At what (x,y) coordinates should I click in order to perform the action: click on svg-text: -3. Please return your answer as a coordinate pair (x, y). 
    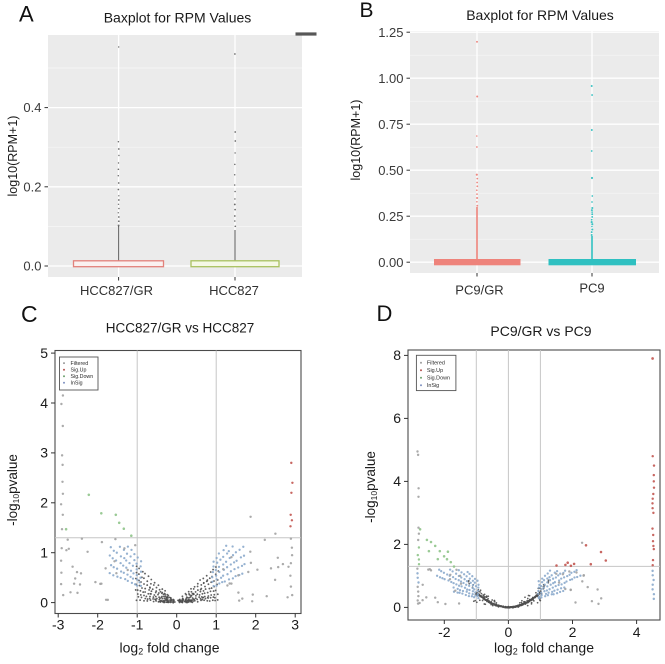
    Looking at the image, I should click on (58, 625).